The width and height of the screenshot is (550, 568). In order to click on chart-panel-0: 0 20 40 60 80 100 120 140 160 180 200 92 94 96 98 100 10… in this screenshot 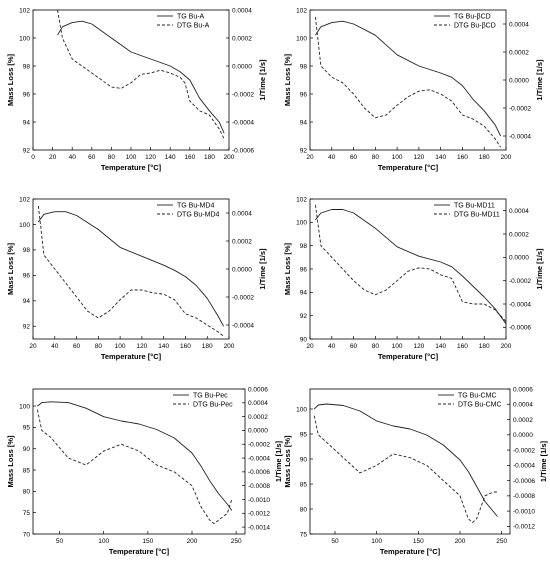, I will do `click(136, 89)`.